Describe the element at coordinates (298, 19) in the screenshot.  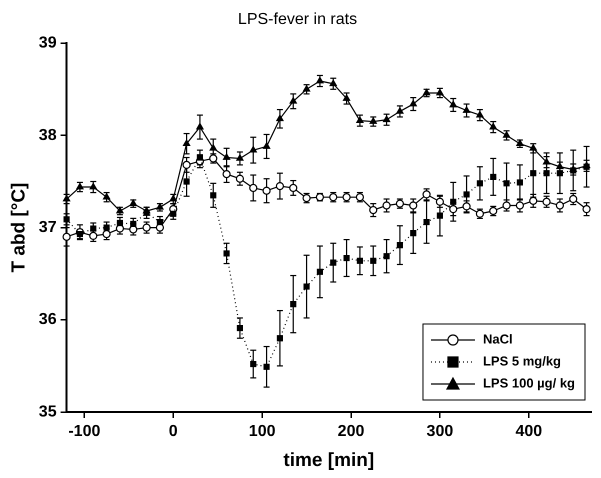
I see `chart-title: LPS-fever in rats` at that location.